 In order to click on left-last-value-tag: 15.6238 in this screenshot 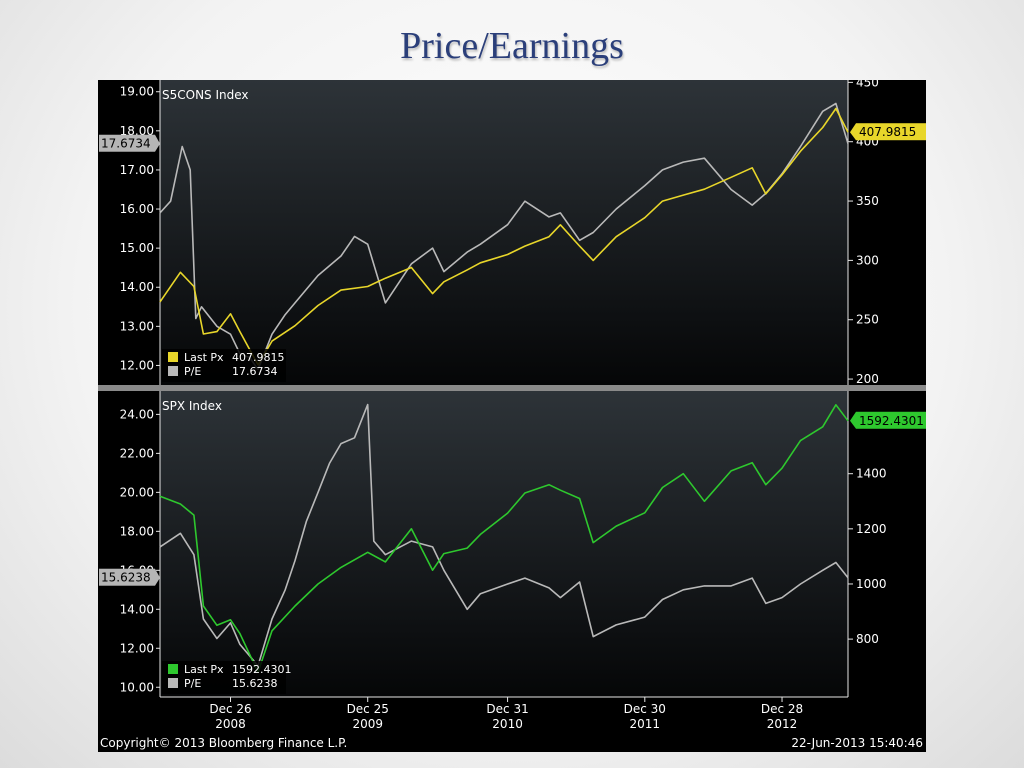, I will do `click(126, 578)`.